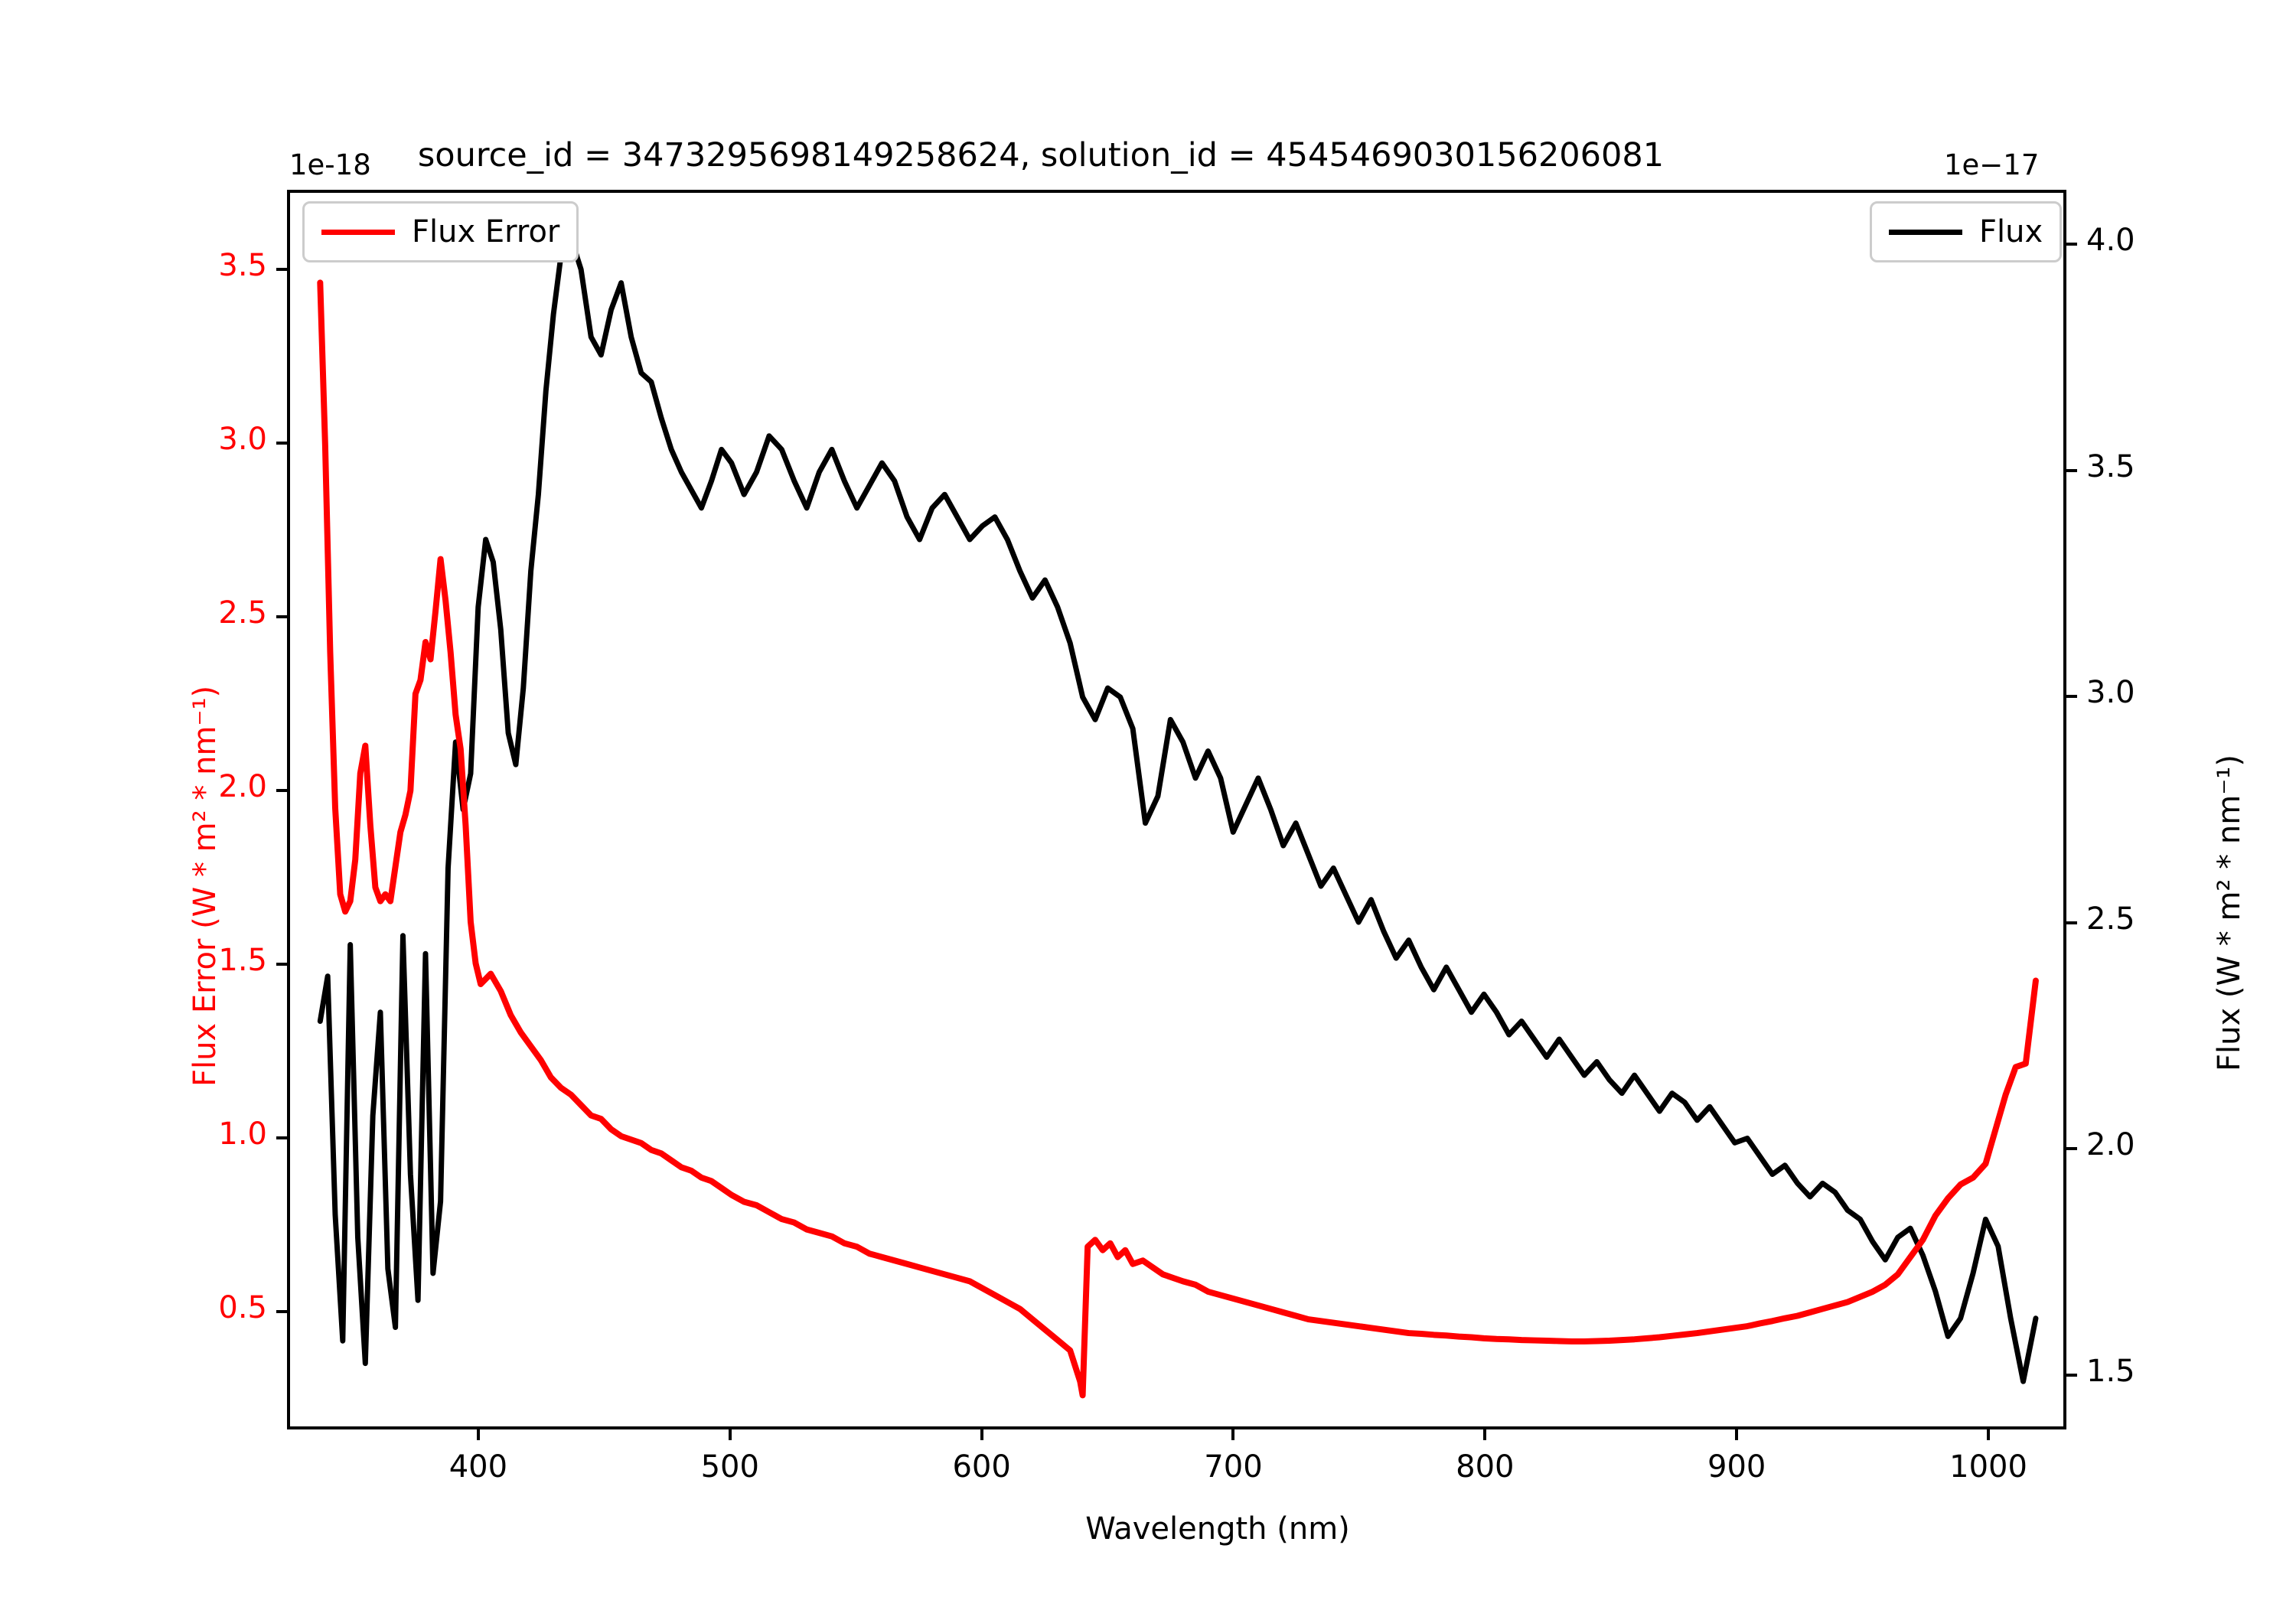 This screenshot has width=2296, height=1607. I want to click on x-tick-label: 700, so click(1233, 1467).